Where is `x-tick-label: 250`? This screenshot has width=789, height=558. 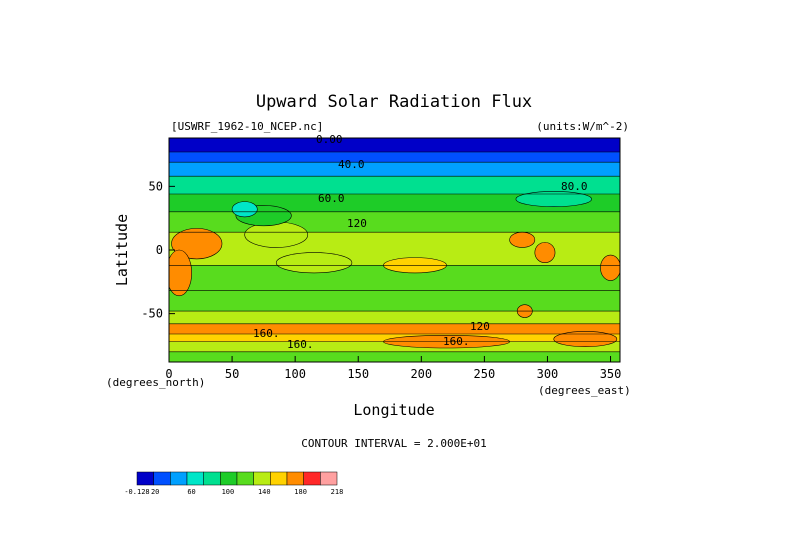
x-tick-label: 250 is located at coordinates (485, 374).